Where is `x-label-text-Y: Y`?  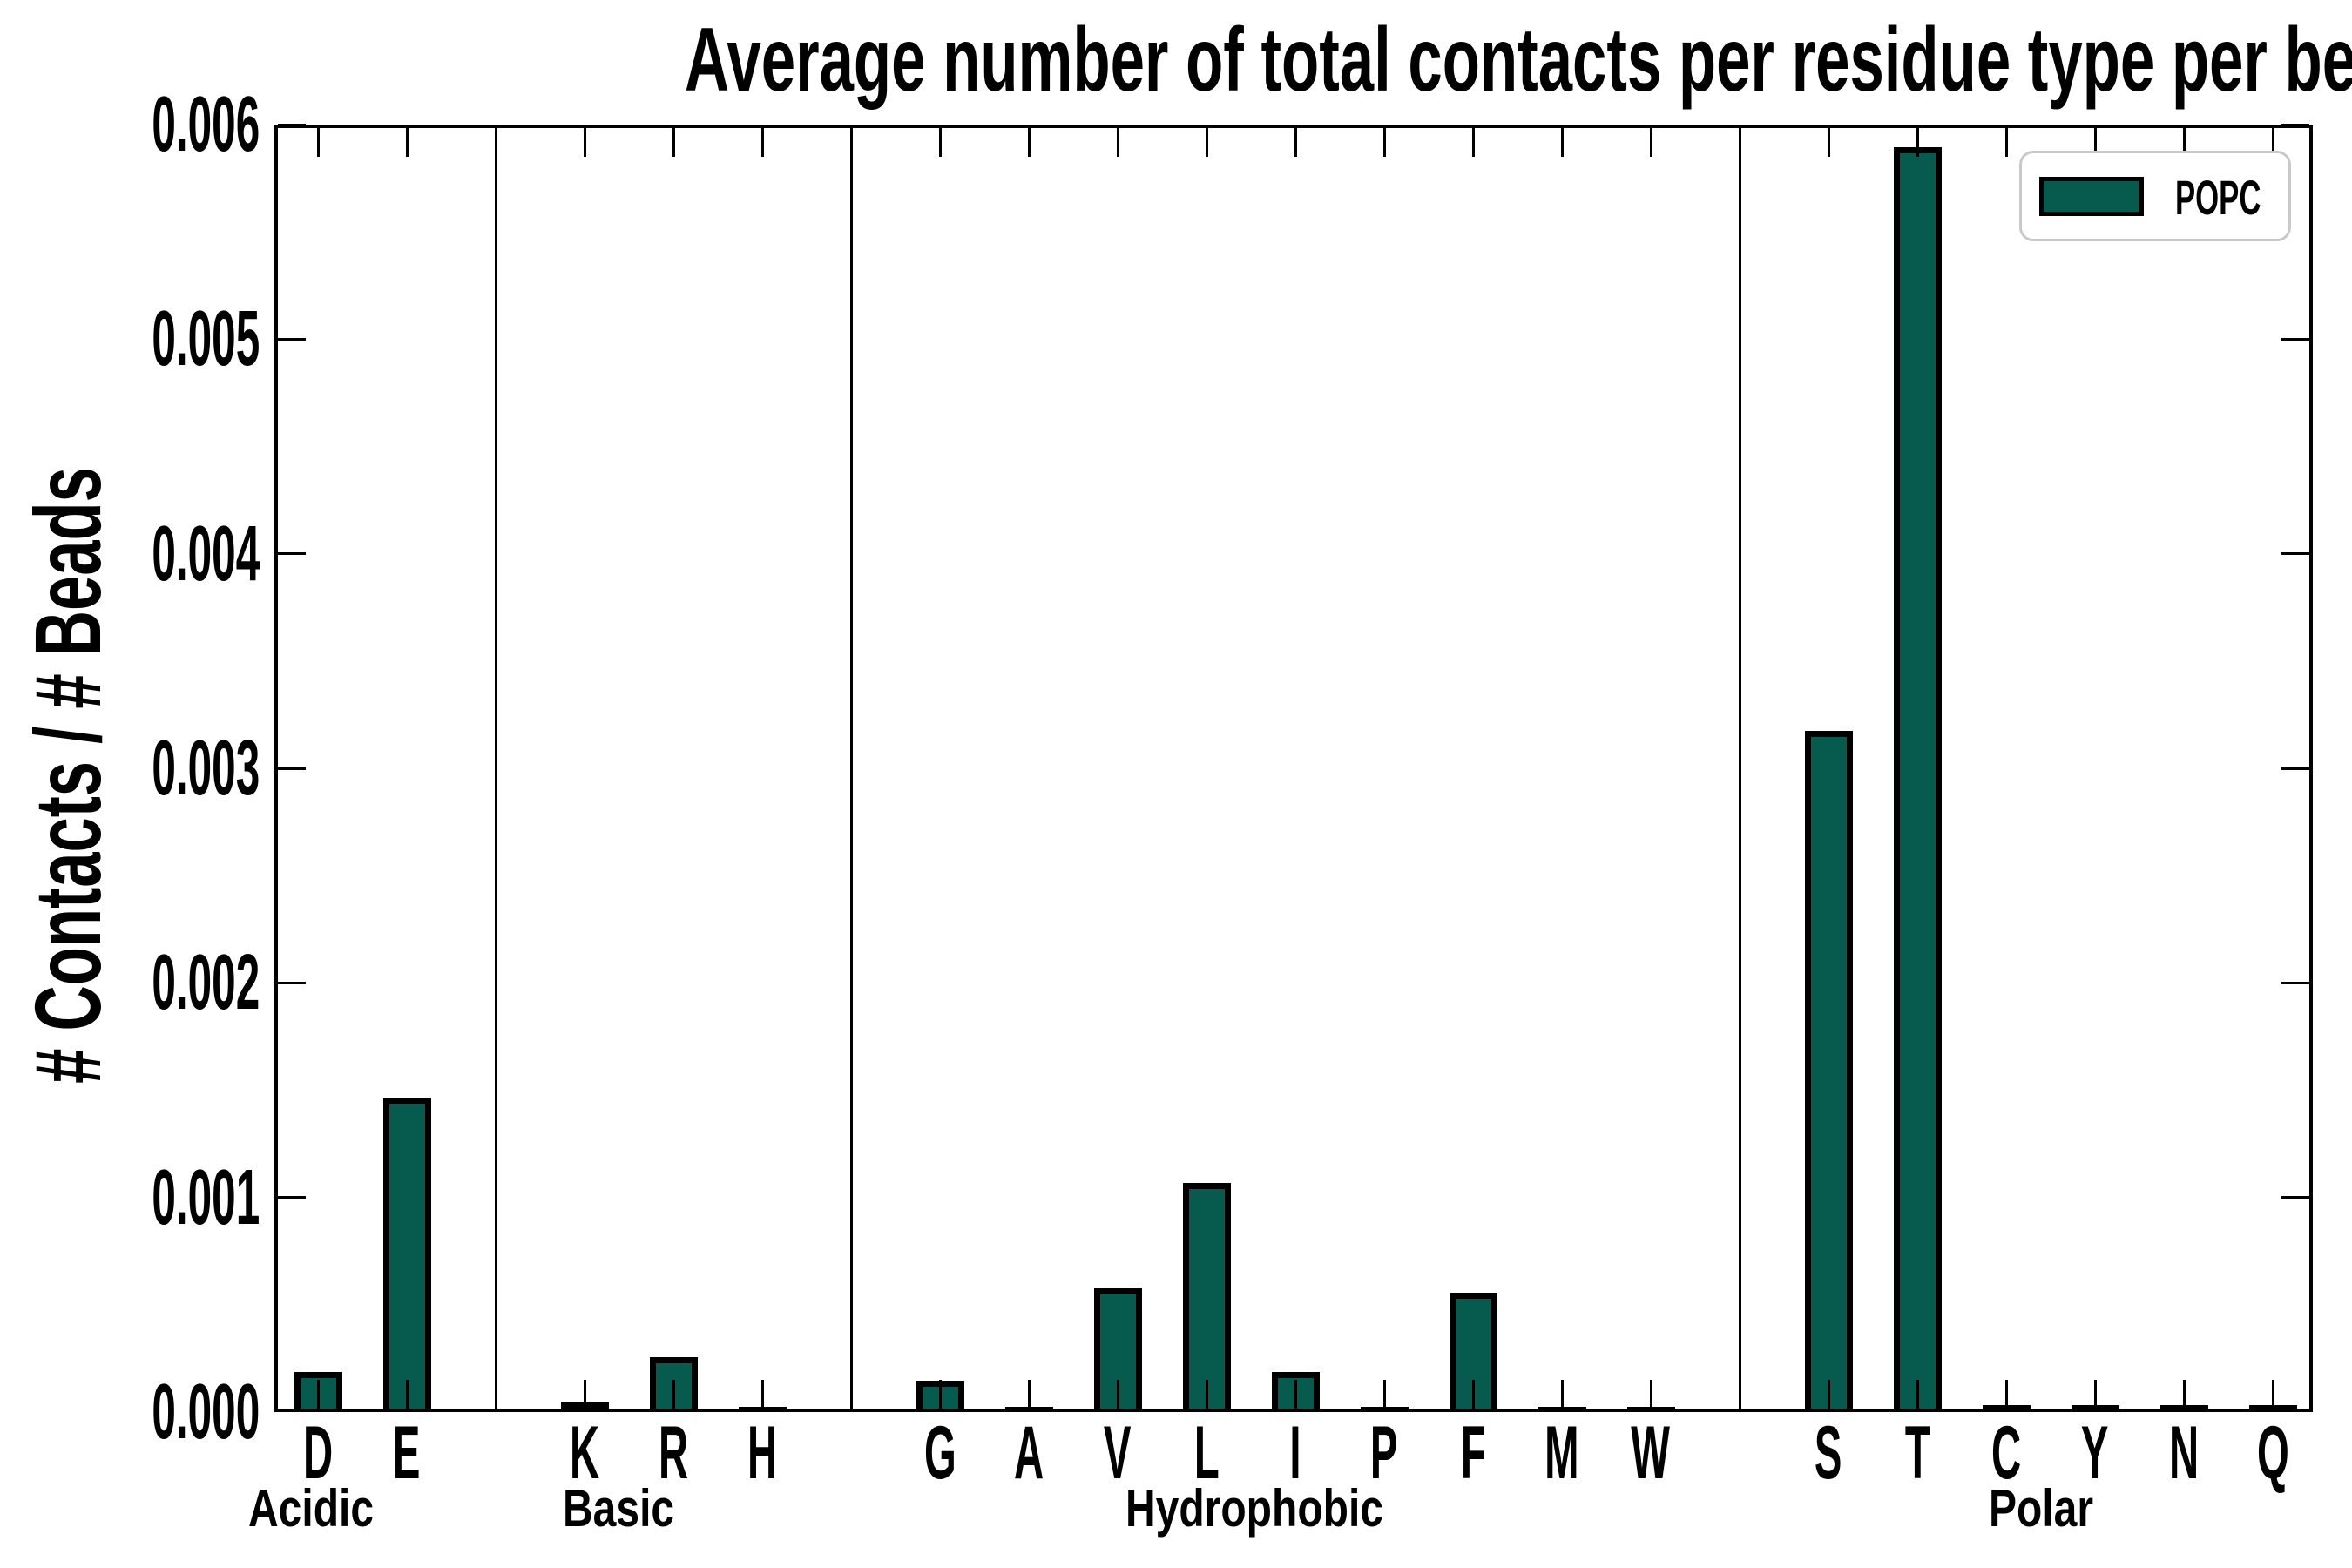
x-label-text-Y: Y is located at coordinates (2095, 1453).